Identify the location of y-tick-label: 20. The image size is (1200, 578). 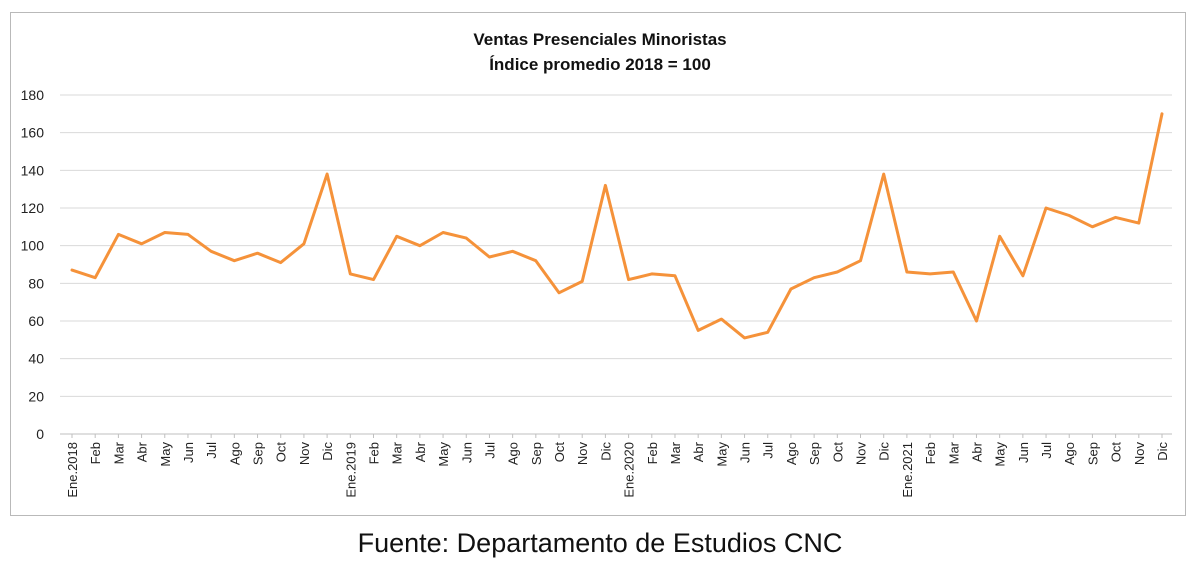
(36, 396).